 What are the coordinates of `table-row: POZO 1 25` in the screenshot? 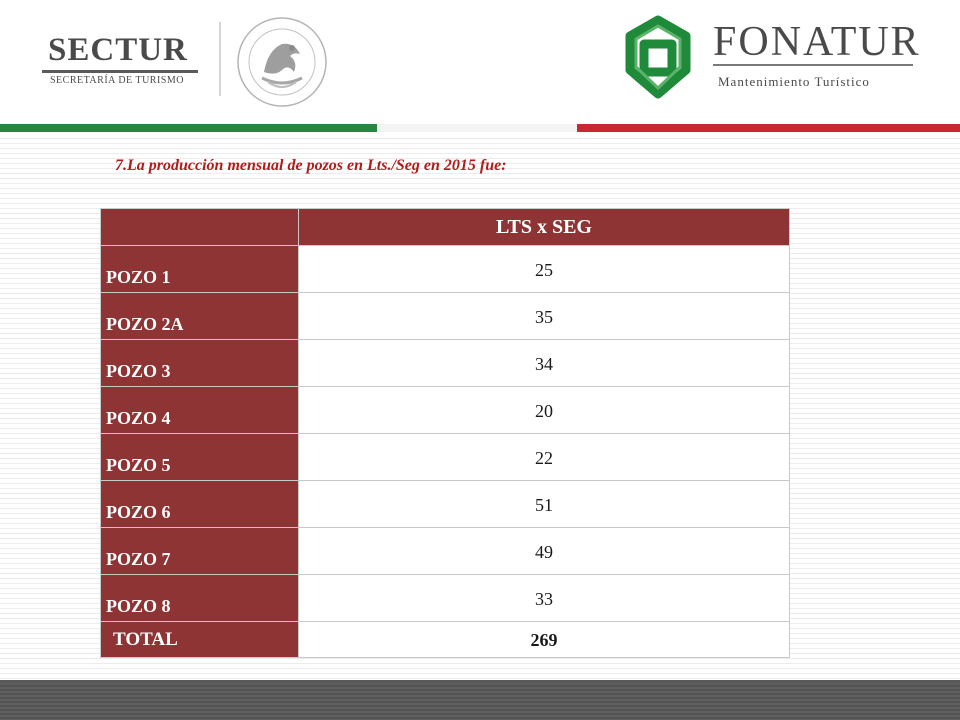 It's located at (445, 269).